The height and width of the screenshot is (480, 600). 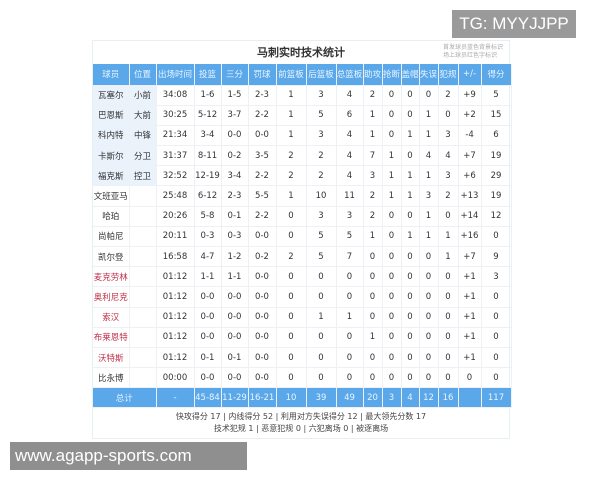 I want to click on table-row: 凯尔登 16:58 4-7 1-2 0-2 2 5 7 0 0 0 0 1 +7 9, so click(x=302, y=257).